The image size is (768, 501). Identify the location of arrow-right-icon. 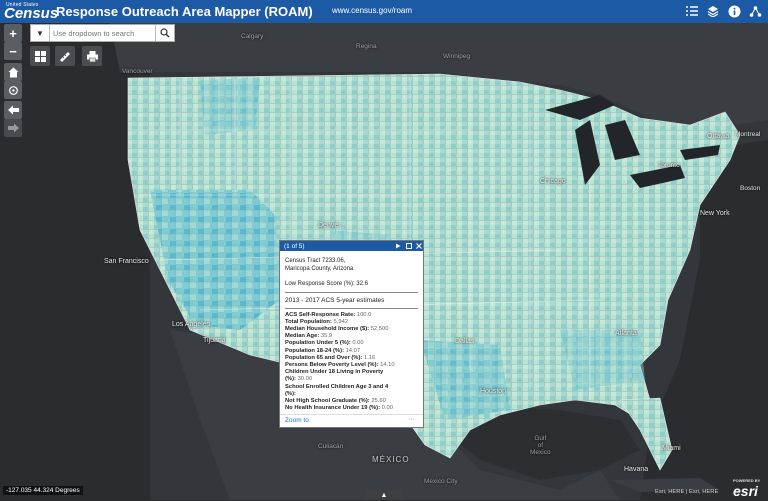
(13, 128).